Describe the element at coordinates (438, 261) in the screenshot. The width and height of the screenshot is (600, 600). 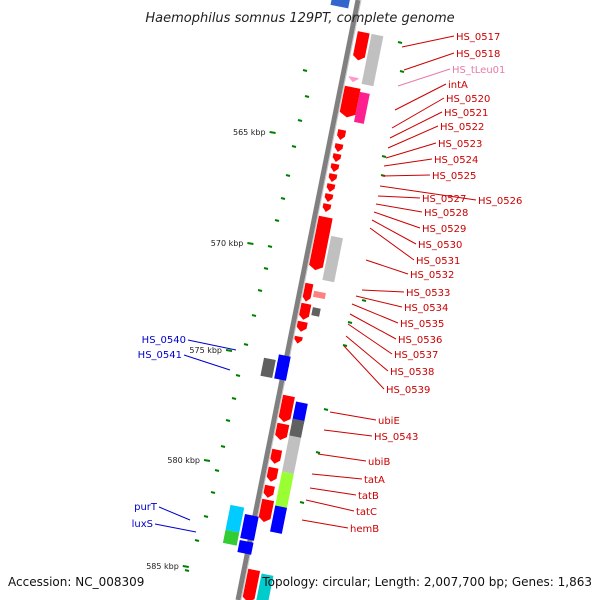
I see `gene-label: HS_0531` at that location.